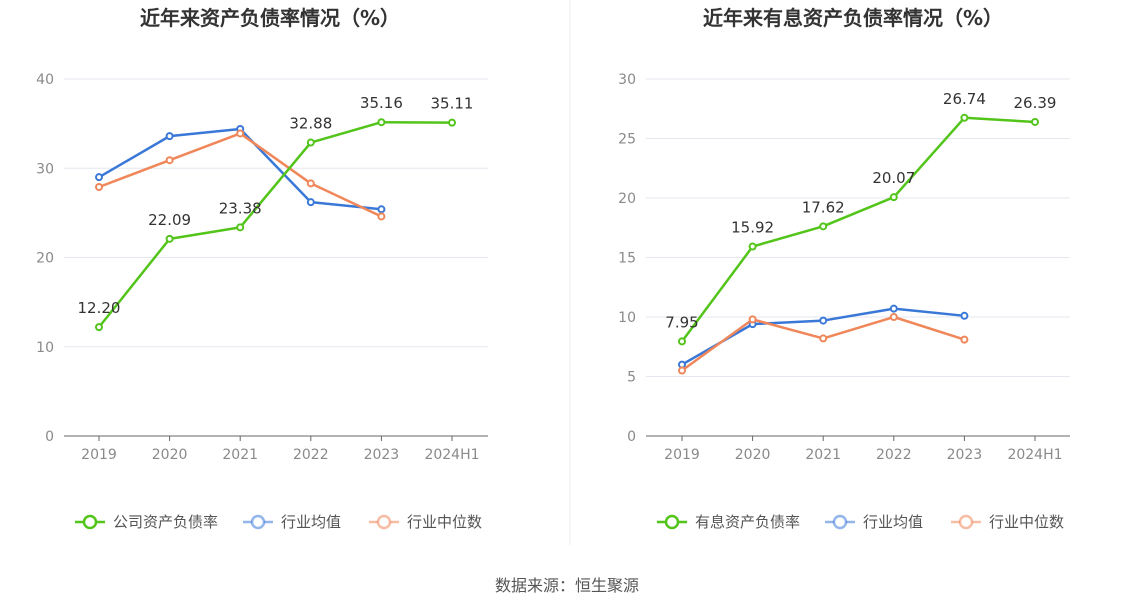 The height and width of the screenshot is (616, 1134). I want to click on data-label: 35.16, so click(381, 103).